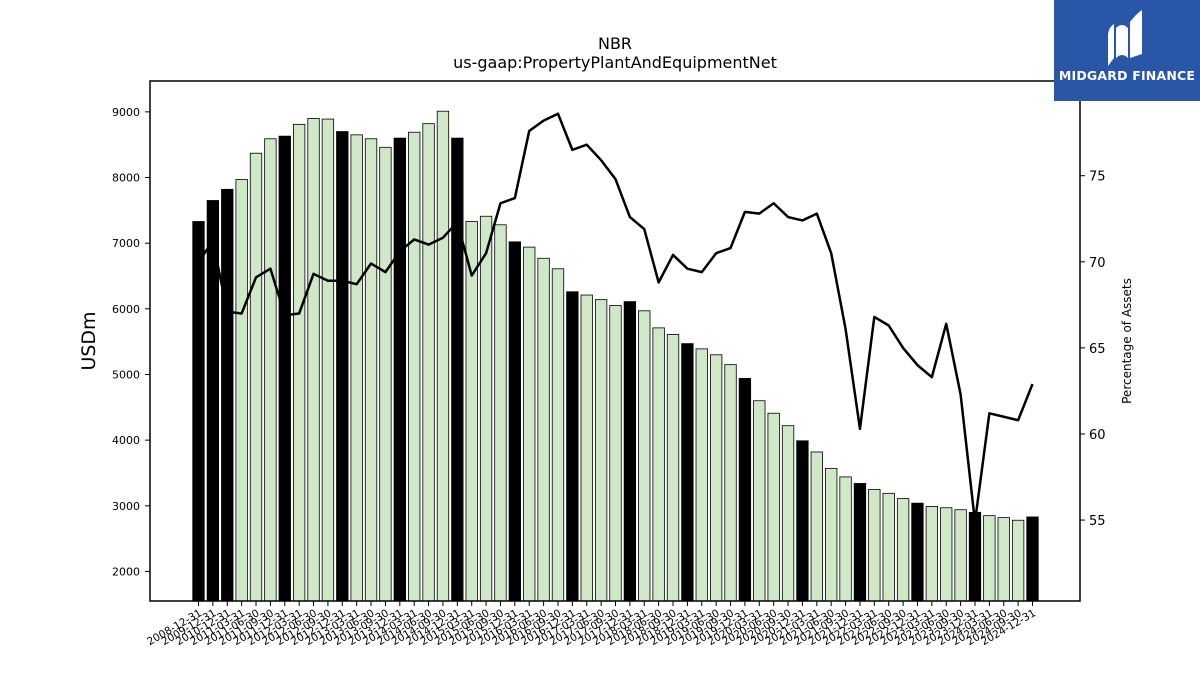 This screenshot has height=675, width=1200. I want to click on y-tick-label: 8000, so click(126, 178).